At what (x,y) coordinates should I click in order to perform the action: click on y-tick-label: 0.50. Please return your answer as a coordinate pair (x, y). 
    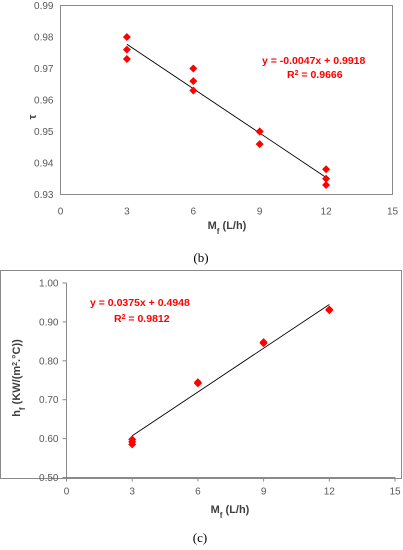
    Looking at the image, I should click on (49, 478).